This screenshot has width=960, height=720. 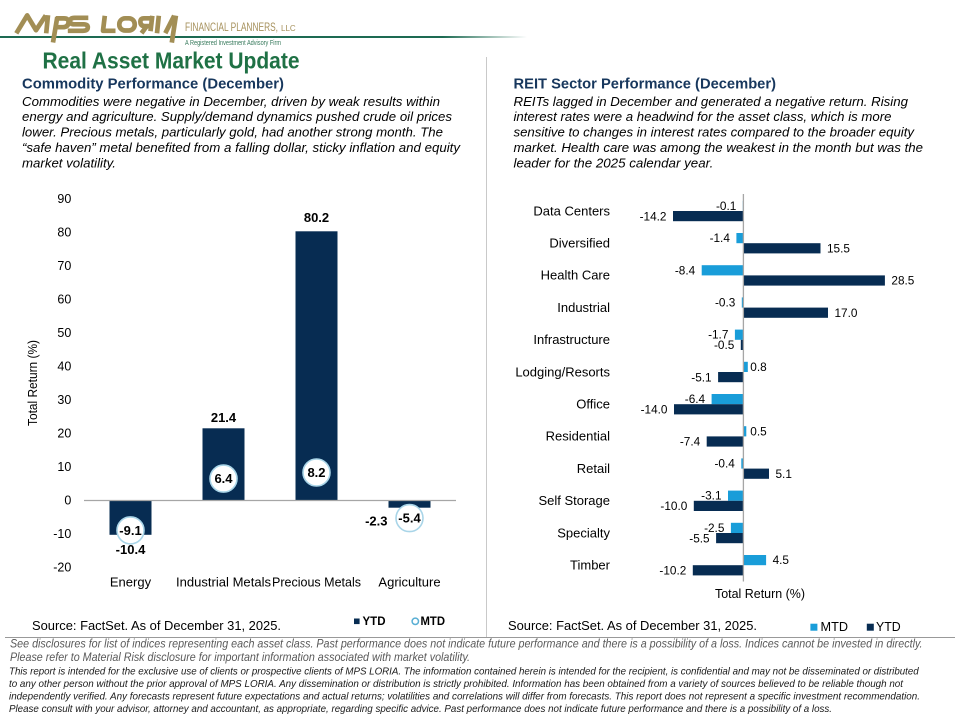 I want to click on svg-text: 30, so click(x=64, y=400).